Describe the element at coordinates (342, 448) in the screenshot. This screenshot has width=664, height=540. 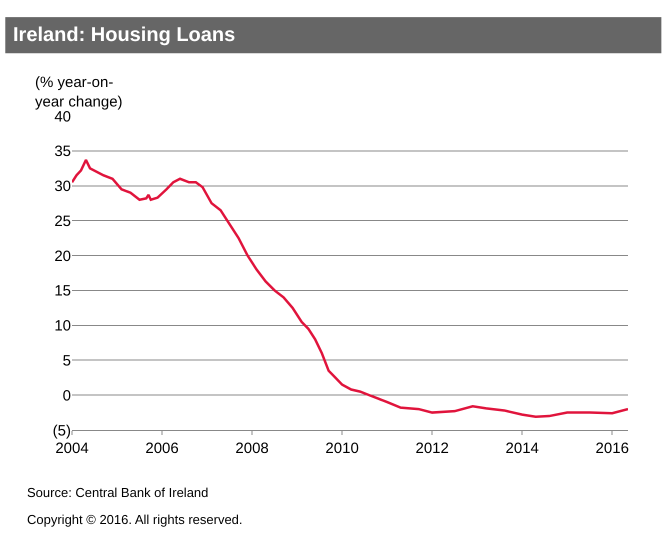
I see `x-tick-label: 2010` at that location.